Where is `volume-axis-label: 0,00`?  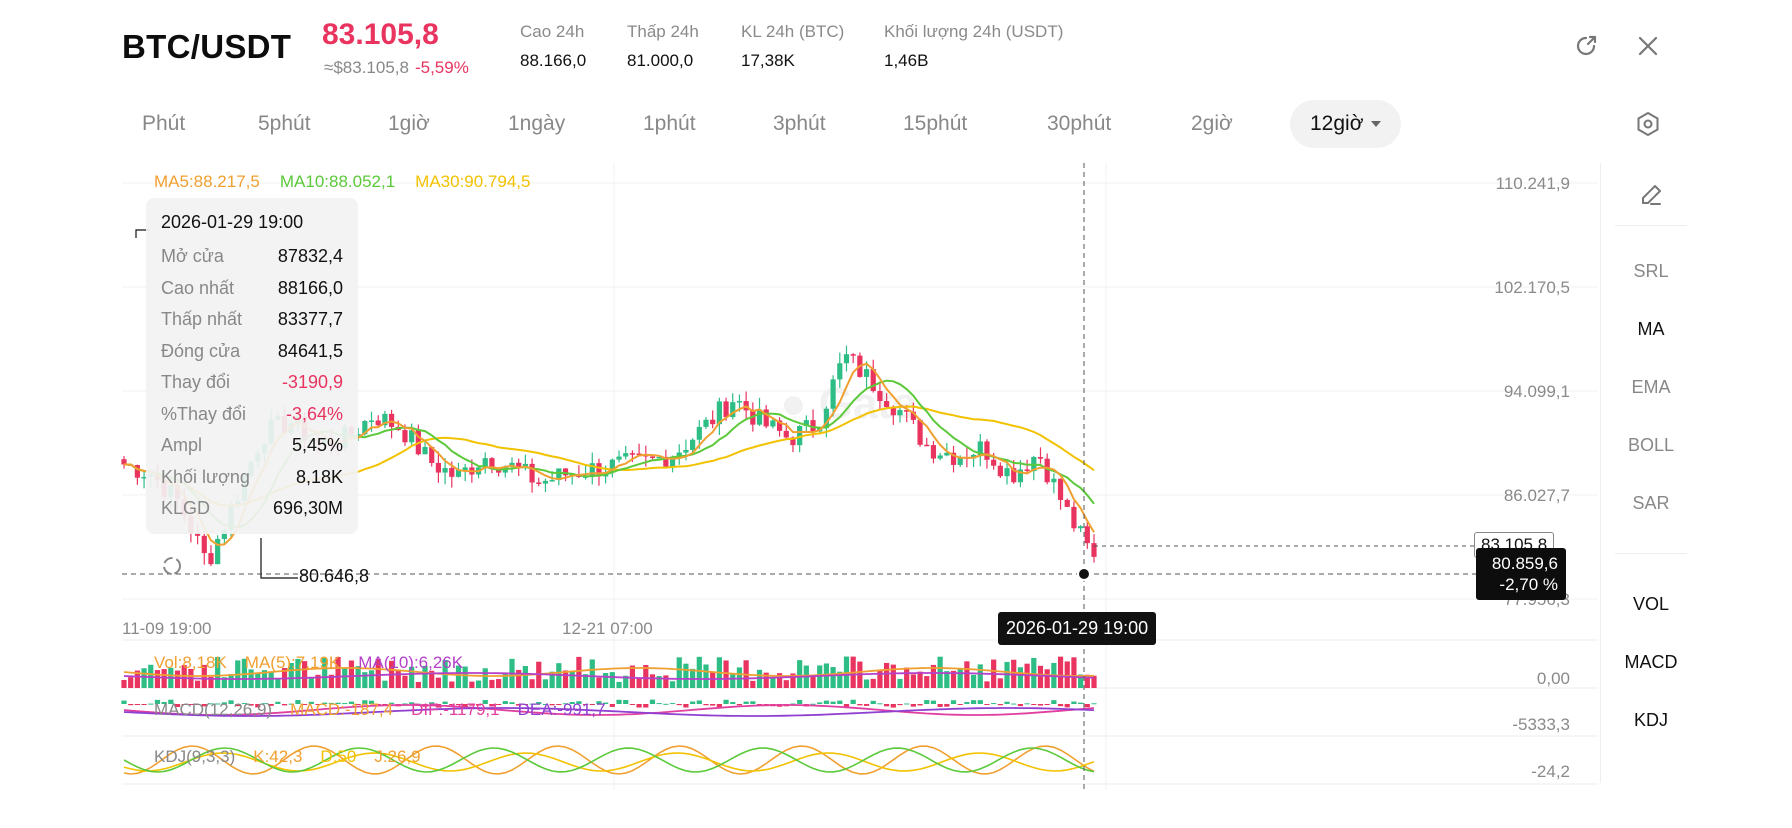
volume-axis-label: 0,00 is located at coordinates (1553, 678).